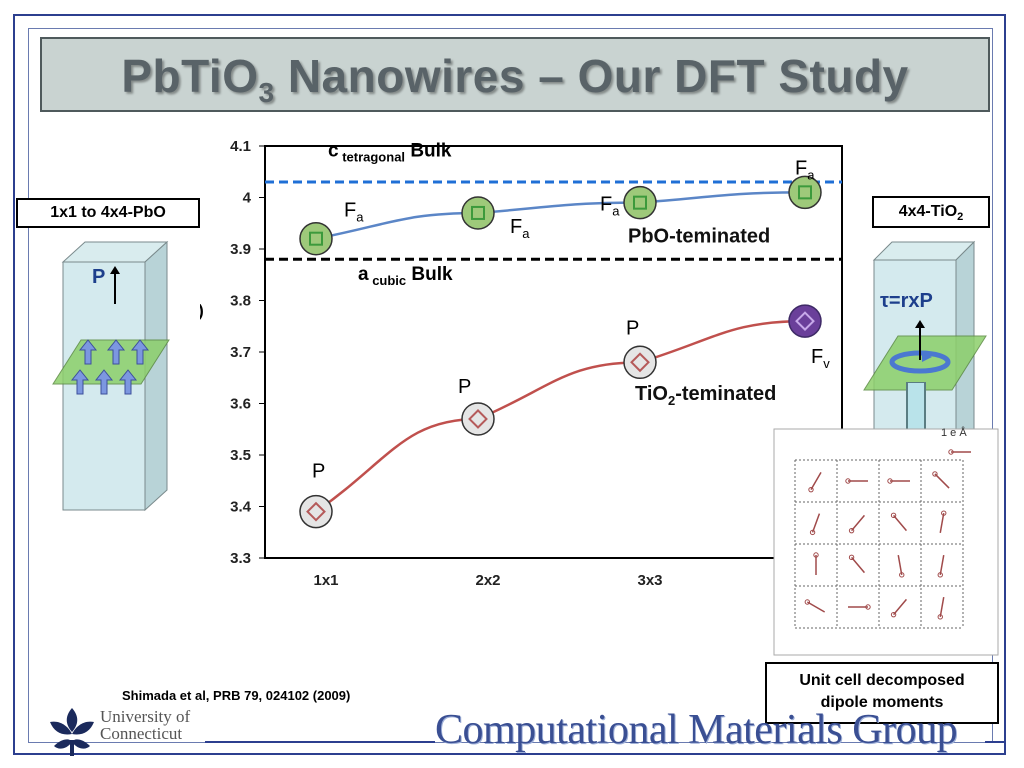  I want to click on point-label: Fv, so click(820, 358).